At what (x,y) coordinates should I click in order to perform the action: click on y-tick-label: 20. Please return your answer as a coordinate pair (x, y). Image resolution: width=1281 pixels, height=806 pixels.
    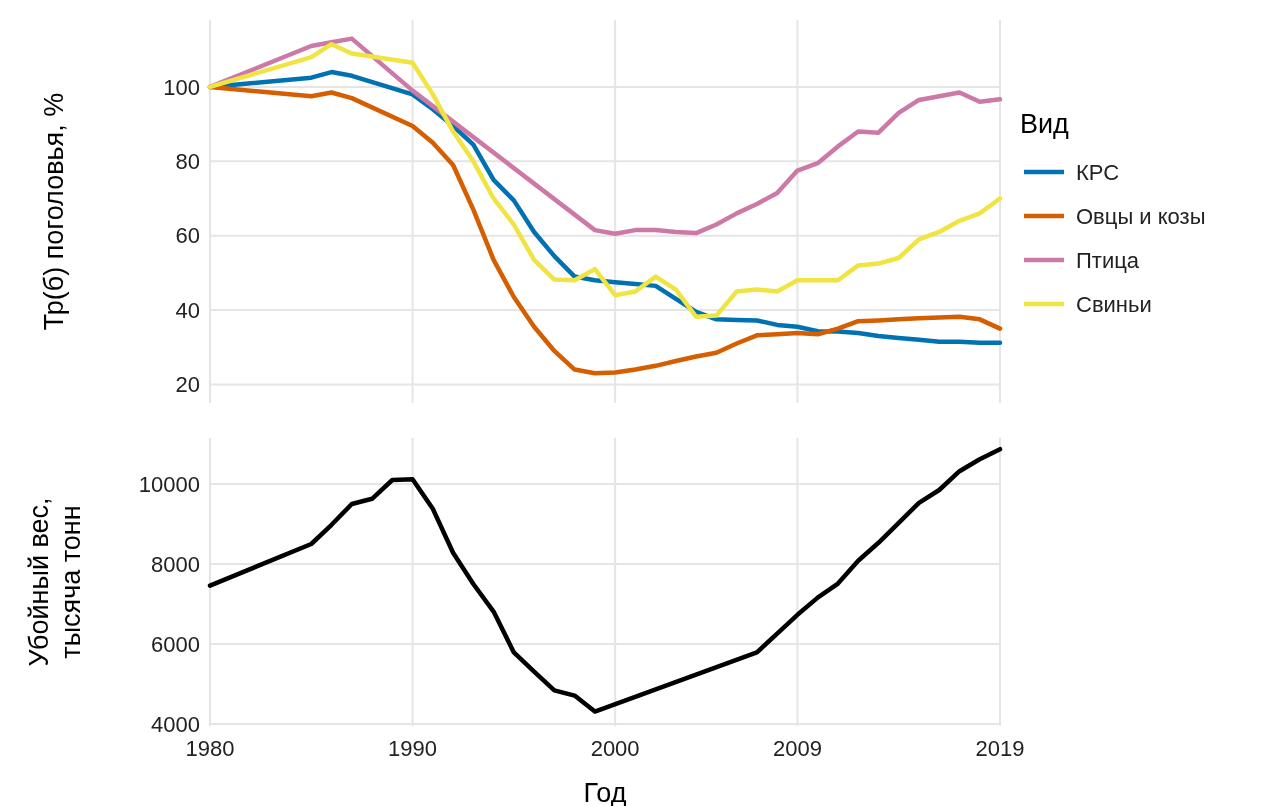
    Looking at the image, I should click on (187, 385).